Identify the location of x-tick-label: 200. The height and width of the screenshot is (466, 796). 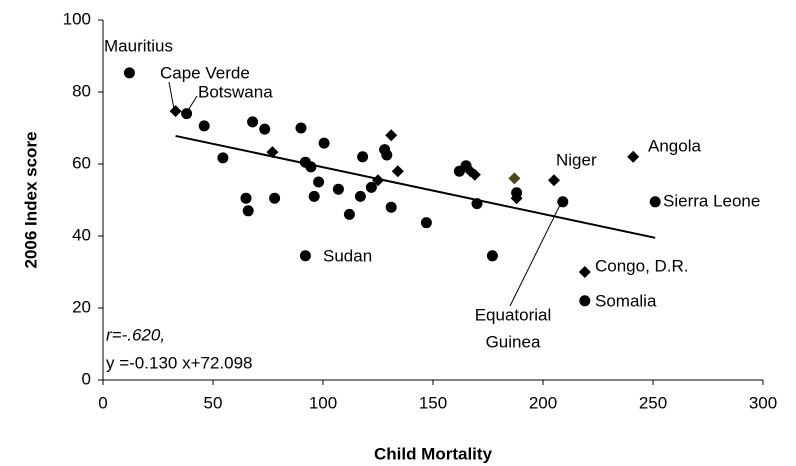
(543, 402).